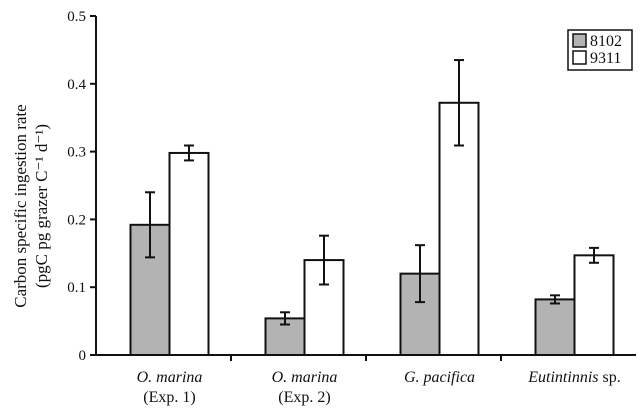 The width and height of the screenshot is (644, 410). Describe the element at coordinates (304, 397) in the screenshot. I see `category-sublabel: (Exp. 2)` at that location.